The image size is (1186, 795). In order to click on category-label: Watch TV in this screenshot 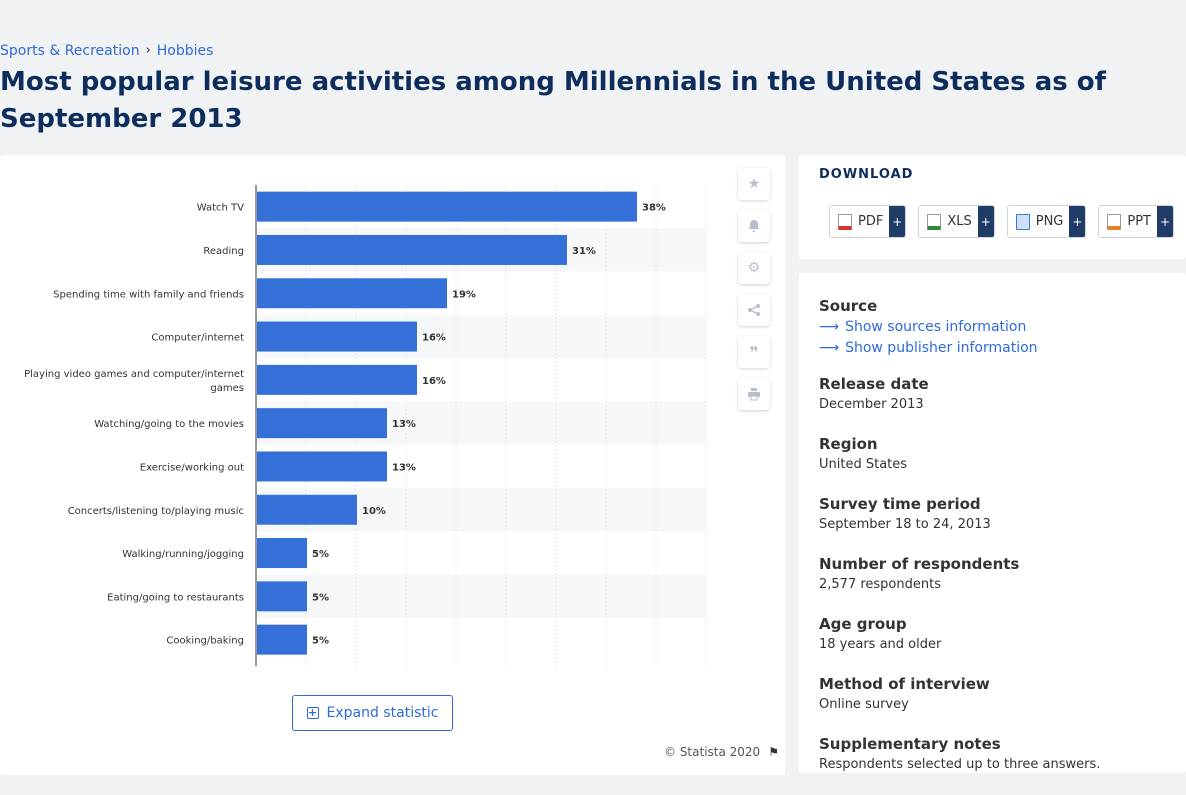, I will do `click(220, 208)`.